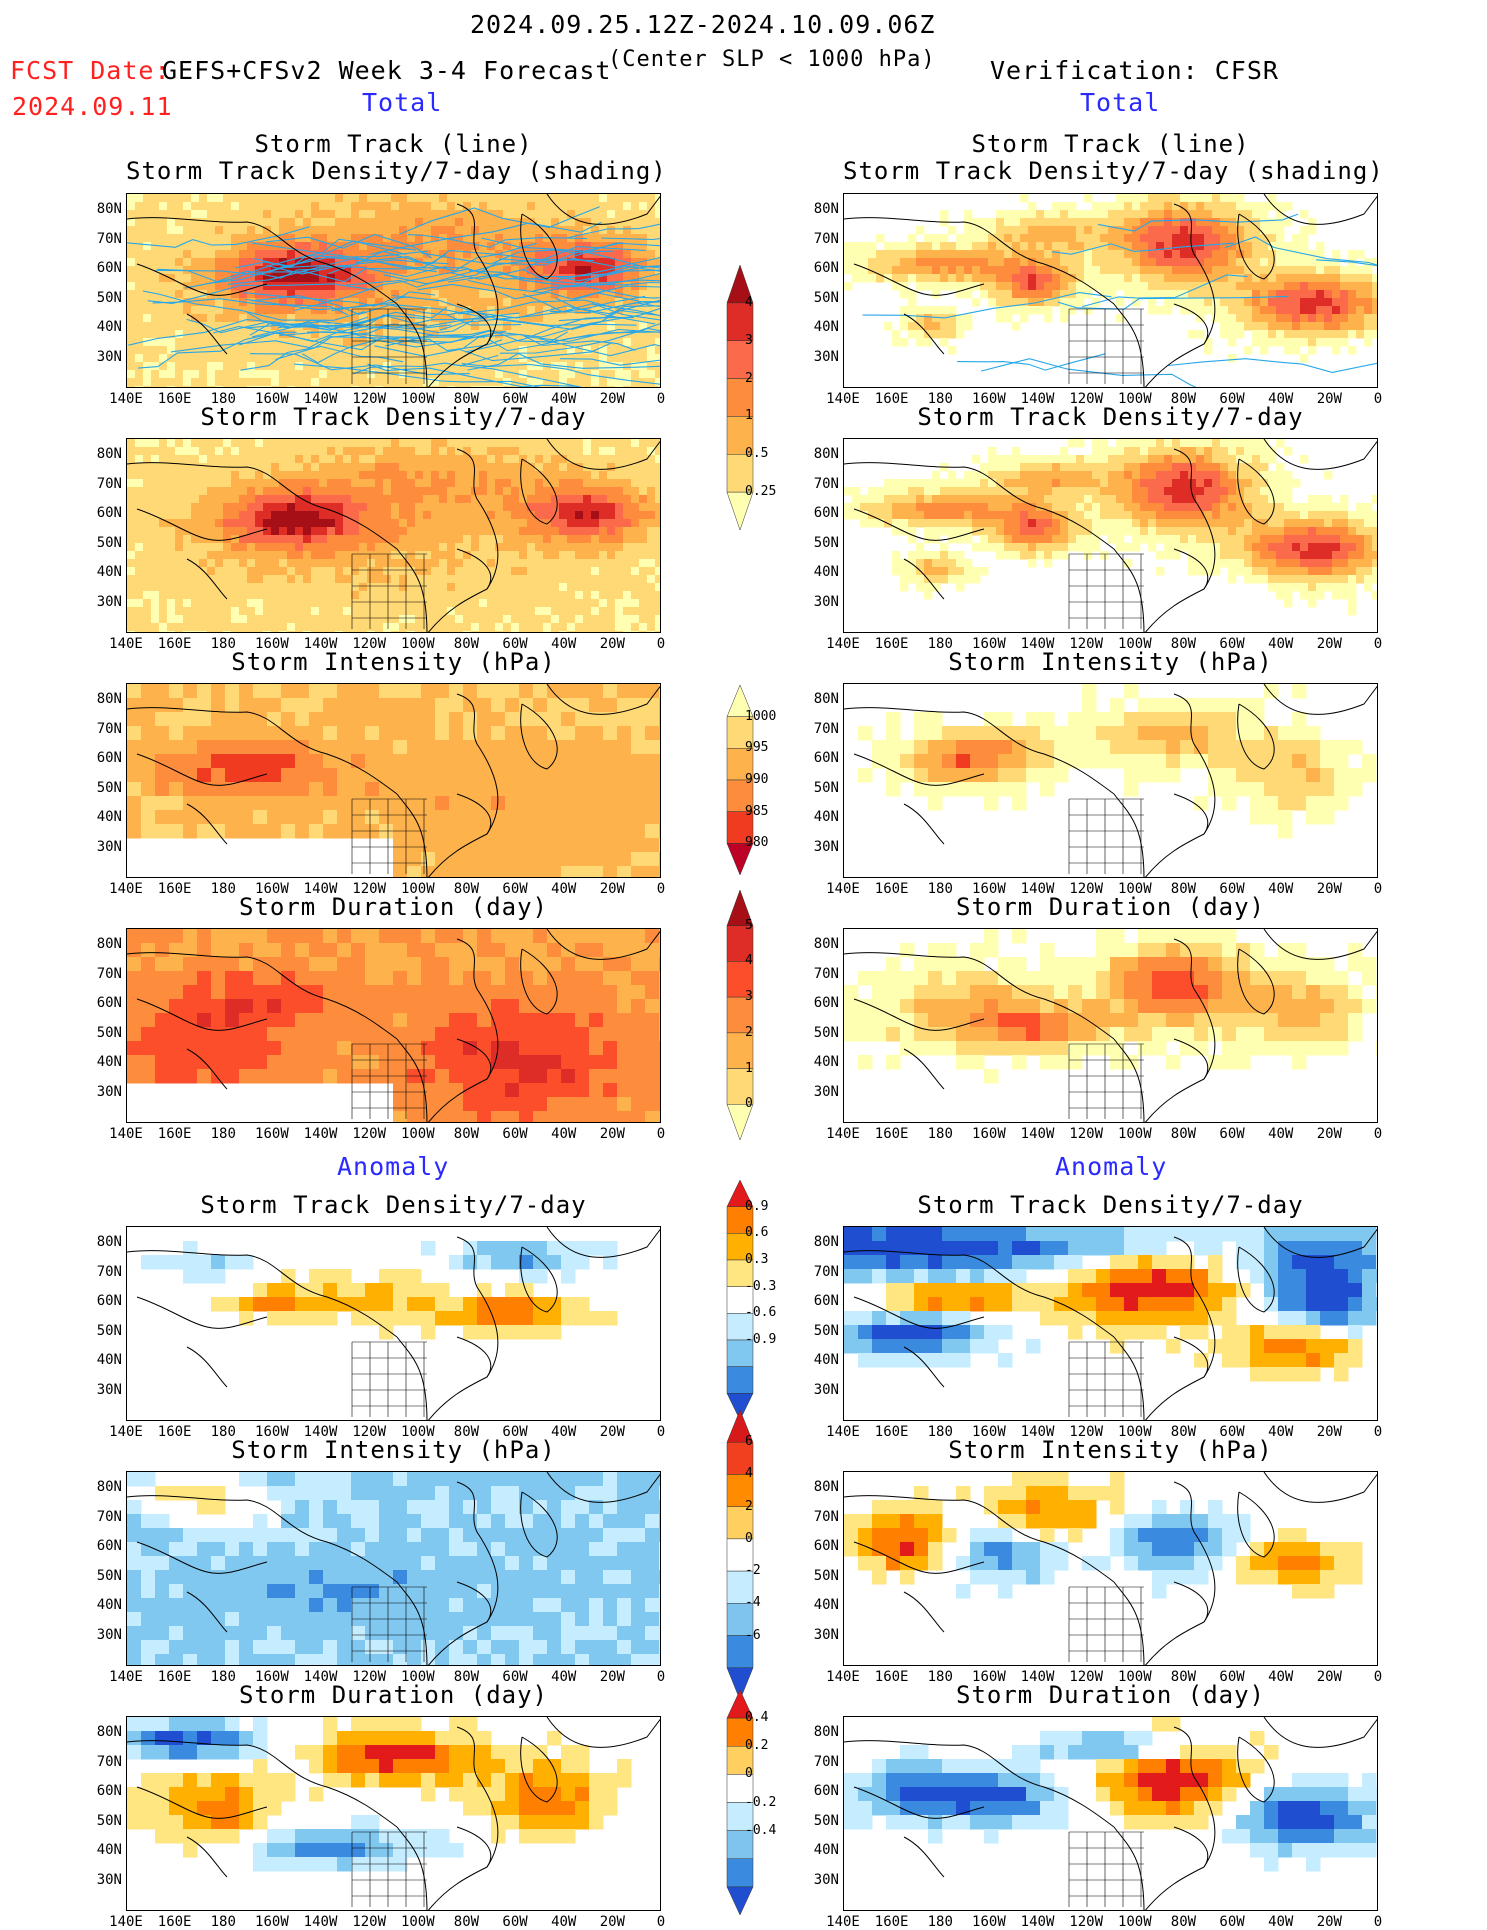  What do you see at coordinates (402, 102) in the screenshot?
I see `section-total-left: Total` at bounding box center [402, 102].